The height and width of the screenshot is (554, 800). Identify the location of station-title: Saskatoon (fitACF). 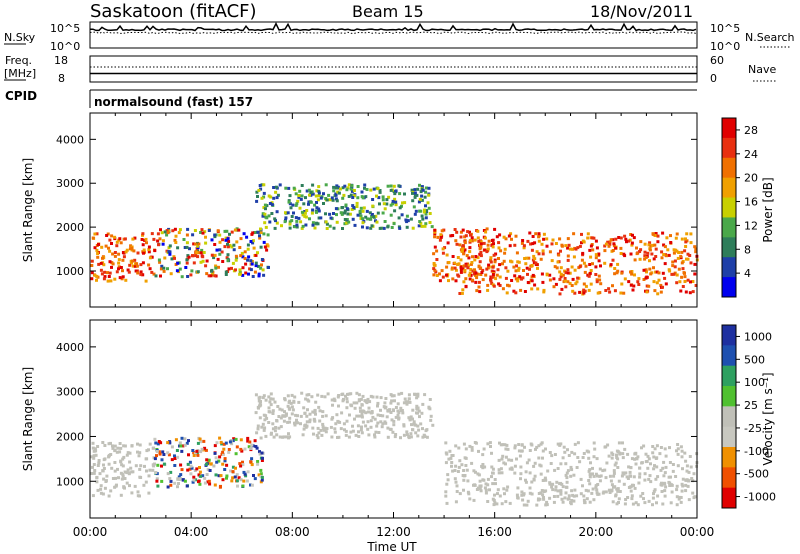
(173, 11).